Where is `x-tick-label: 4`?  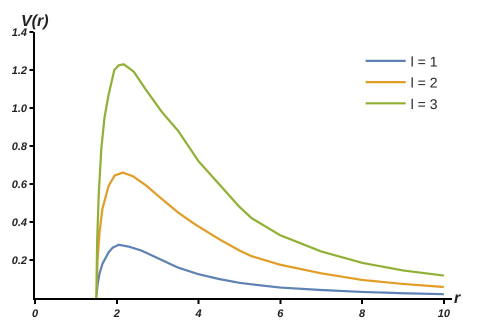 x-tick-label: 4 is located at coordinates (198, 314).